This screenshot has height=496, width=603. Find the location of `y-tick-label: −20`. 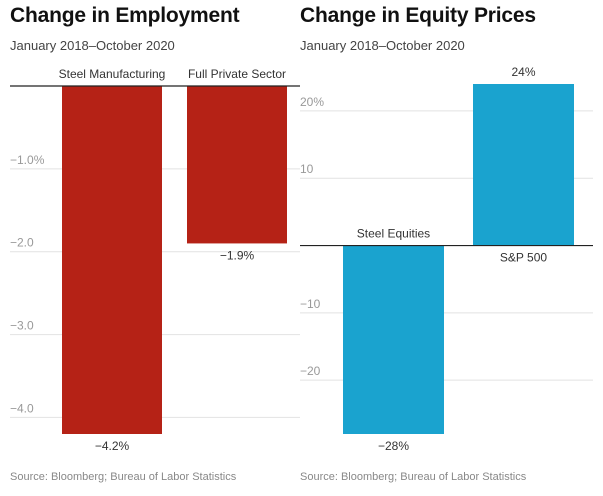

y-tick-label: −20 is located at coordinates (310, 371).